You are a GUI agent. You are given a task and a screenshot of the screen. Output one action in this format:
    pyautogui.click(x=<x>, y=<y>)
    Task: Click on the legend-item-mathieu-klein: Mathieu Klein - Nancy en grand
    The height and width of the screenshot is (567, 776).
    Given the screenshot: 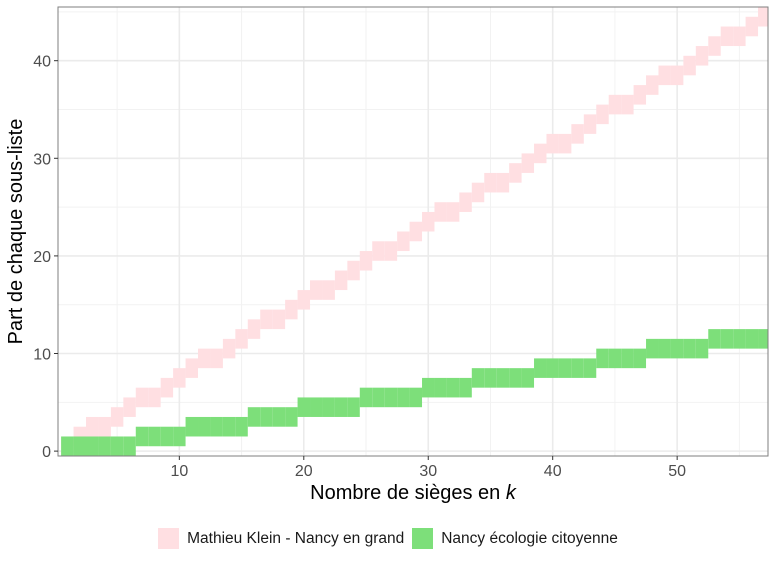 What is the action you would take?
    pyautogui.click(x=281, y=538)
    